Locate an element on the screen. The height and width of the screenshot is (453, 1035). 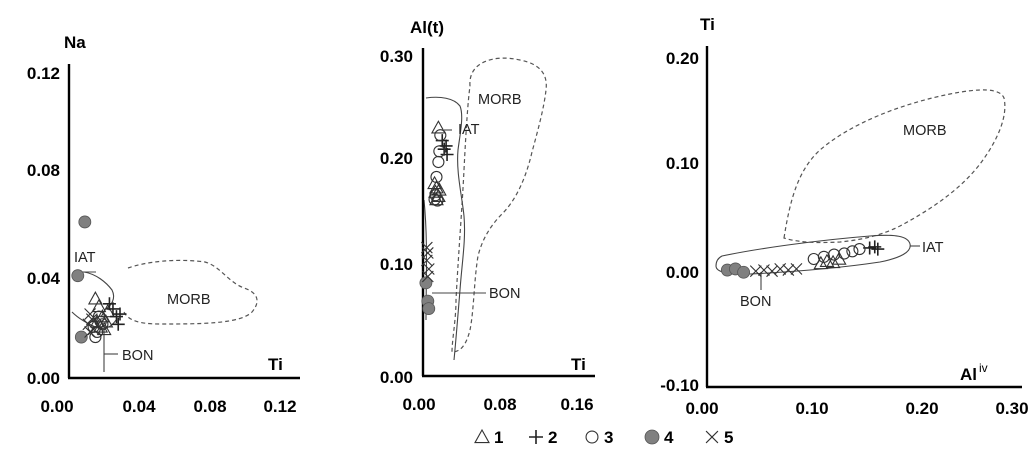
field-label-morb-3: MORB is located at coordinates (925, 131).